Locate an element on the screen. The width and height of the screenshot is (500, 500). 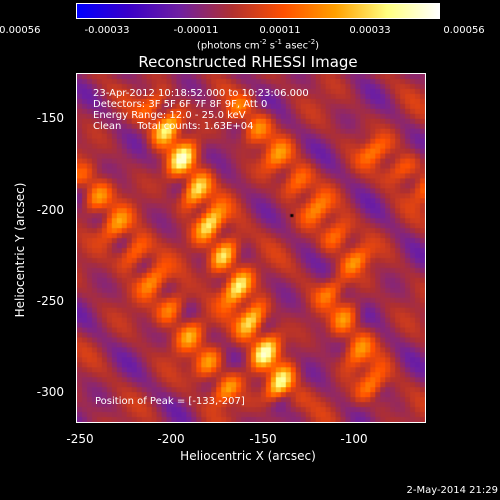
colorbar is located at coordinates (258, 11).